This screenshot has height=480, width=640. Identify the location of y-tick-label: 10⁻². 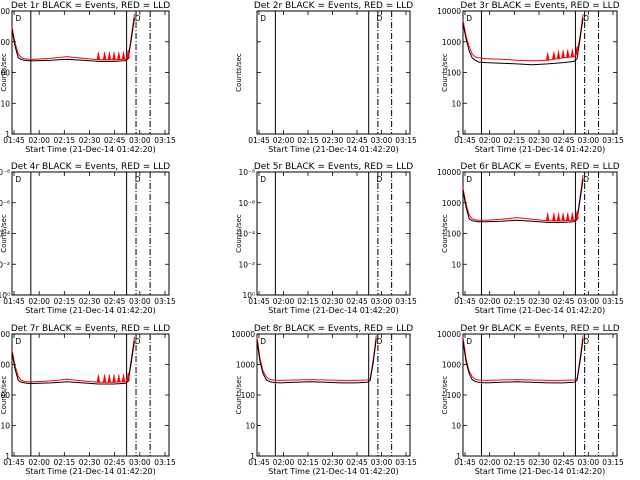
(5, 264).